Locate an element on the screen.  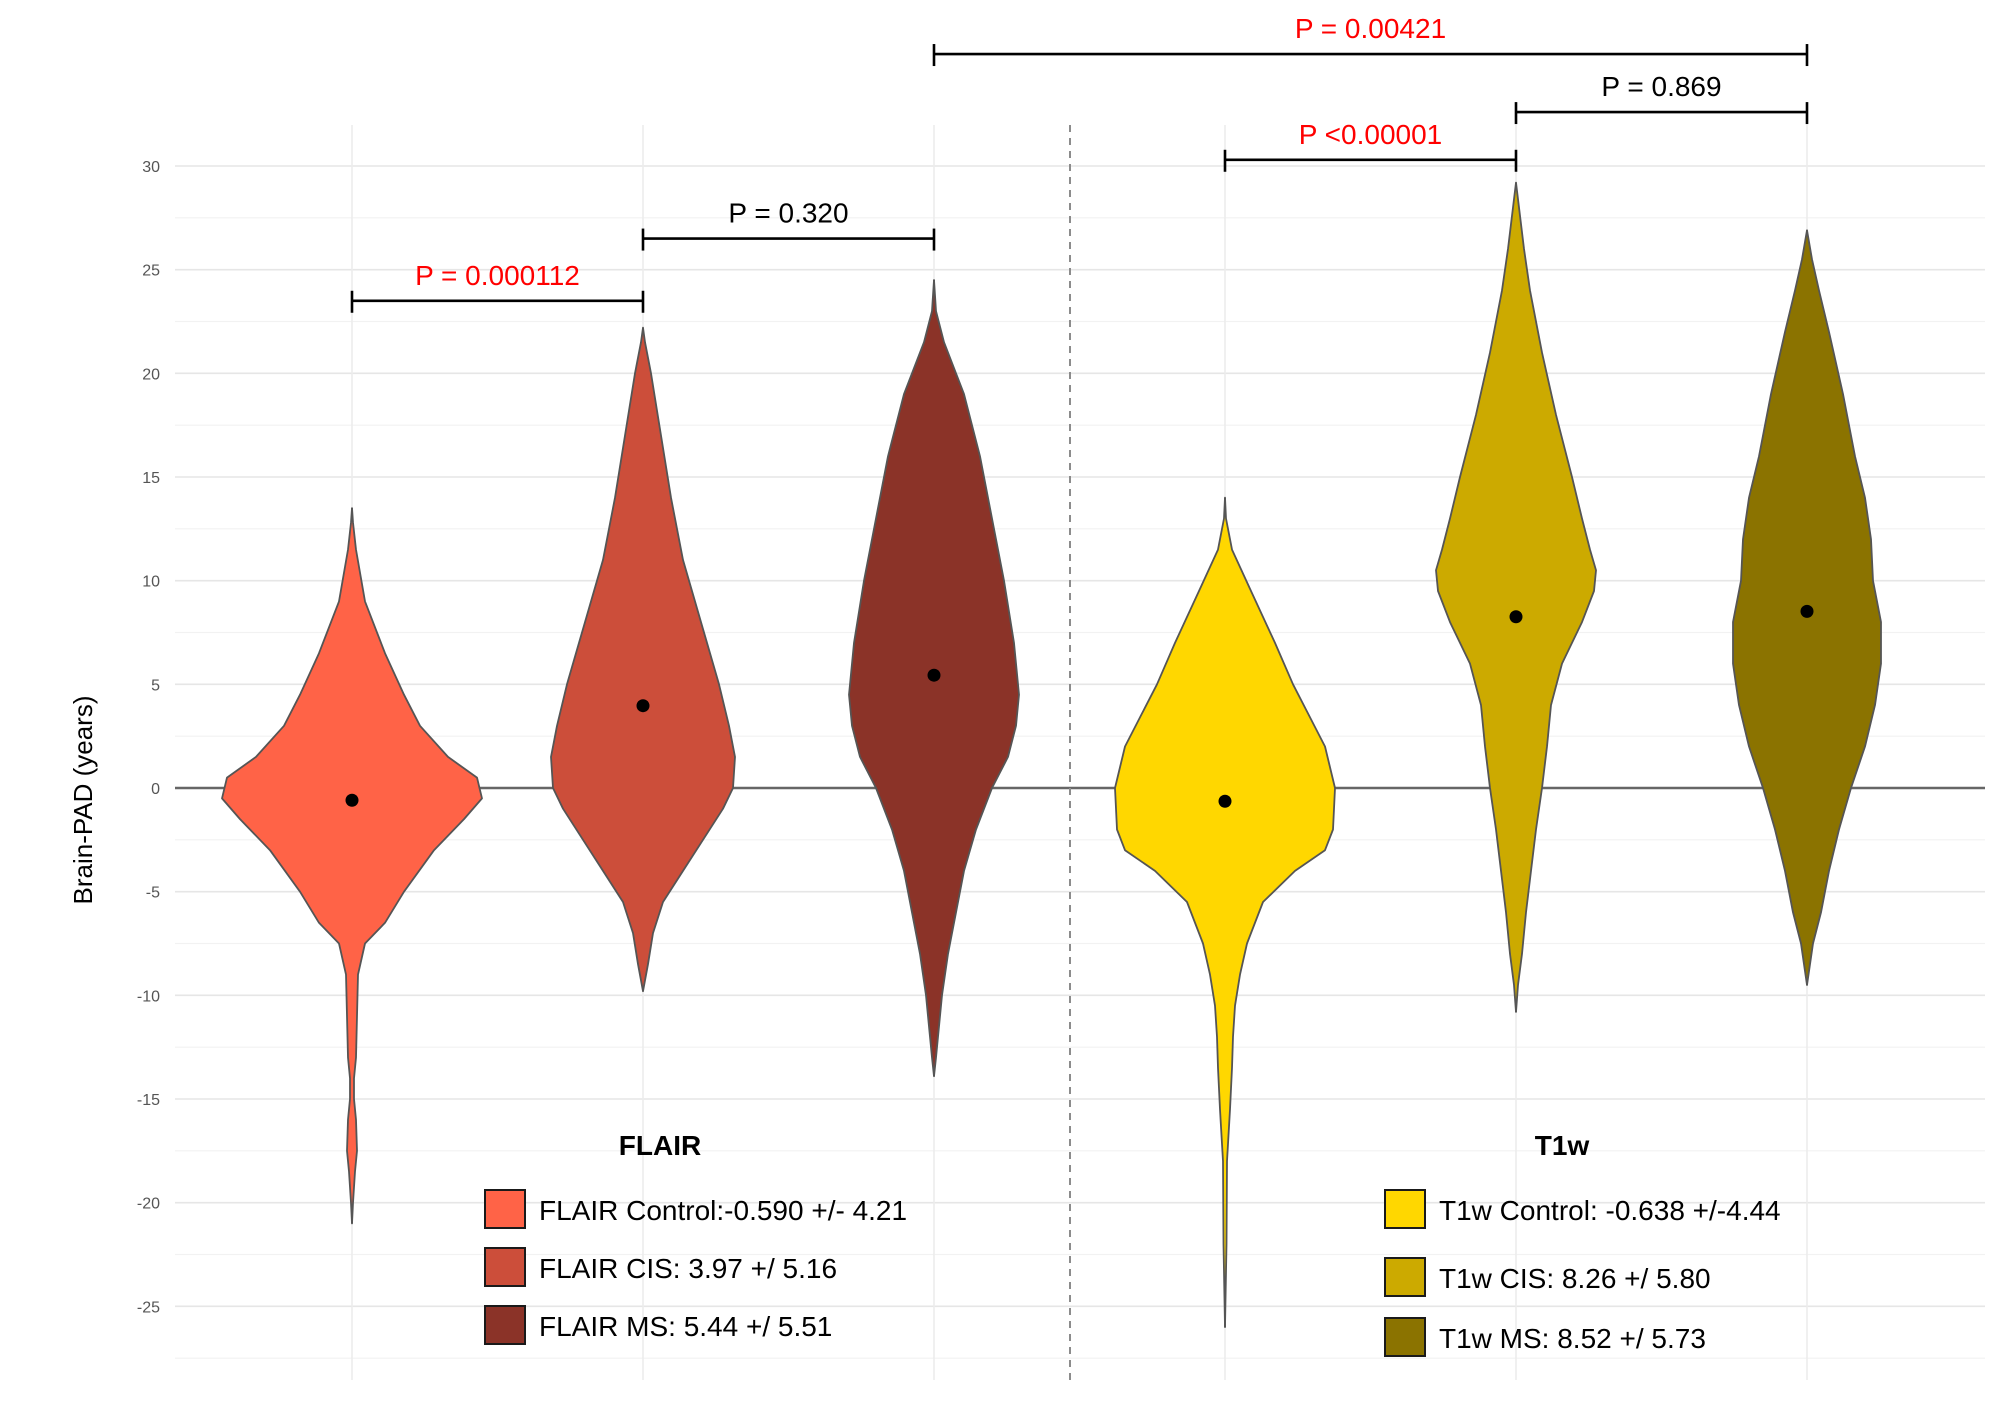
p-value-label: P = 0.869 is located at coordinates (1661, 86).